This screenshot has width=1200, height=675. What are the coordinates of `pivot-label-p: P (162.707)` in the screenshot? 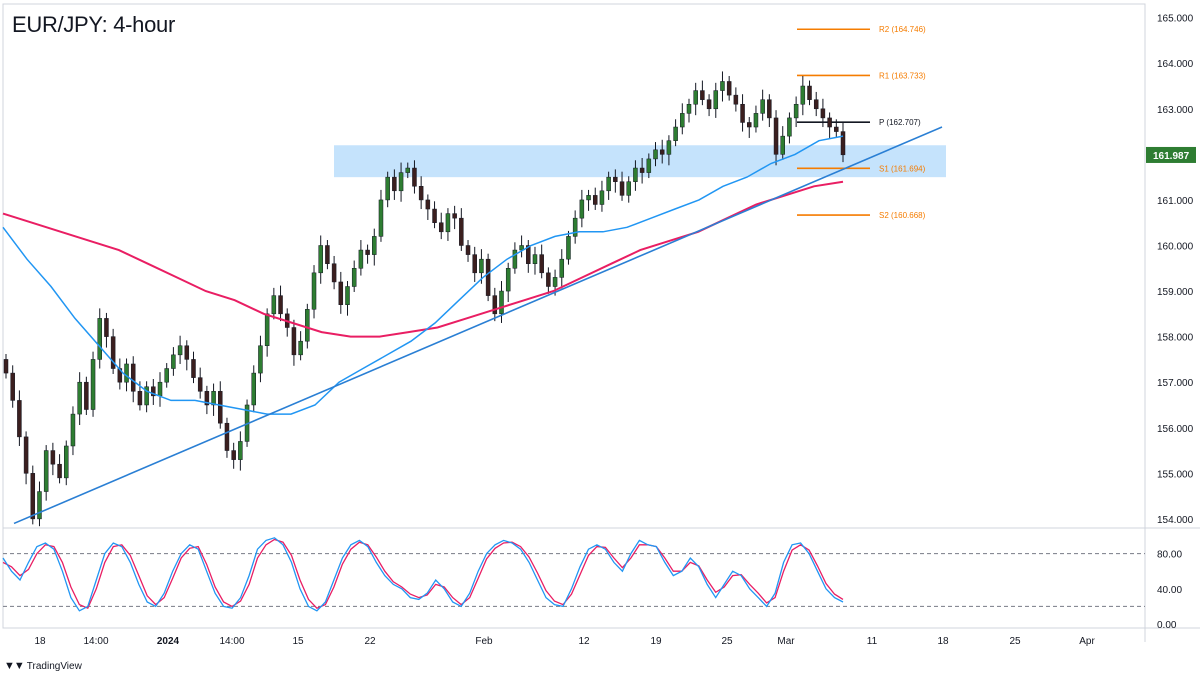 It's located at (900, 122).